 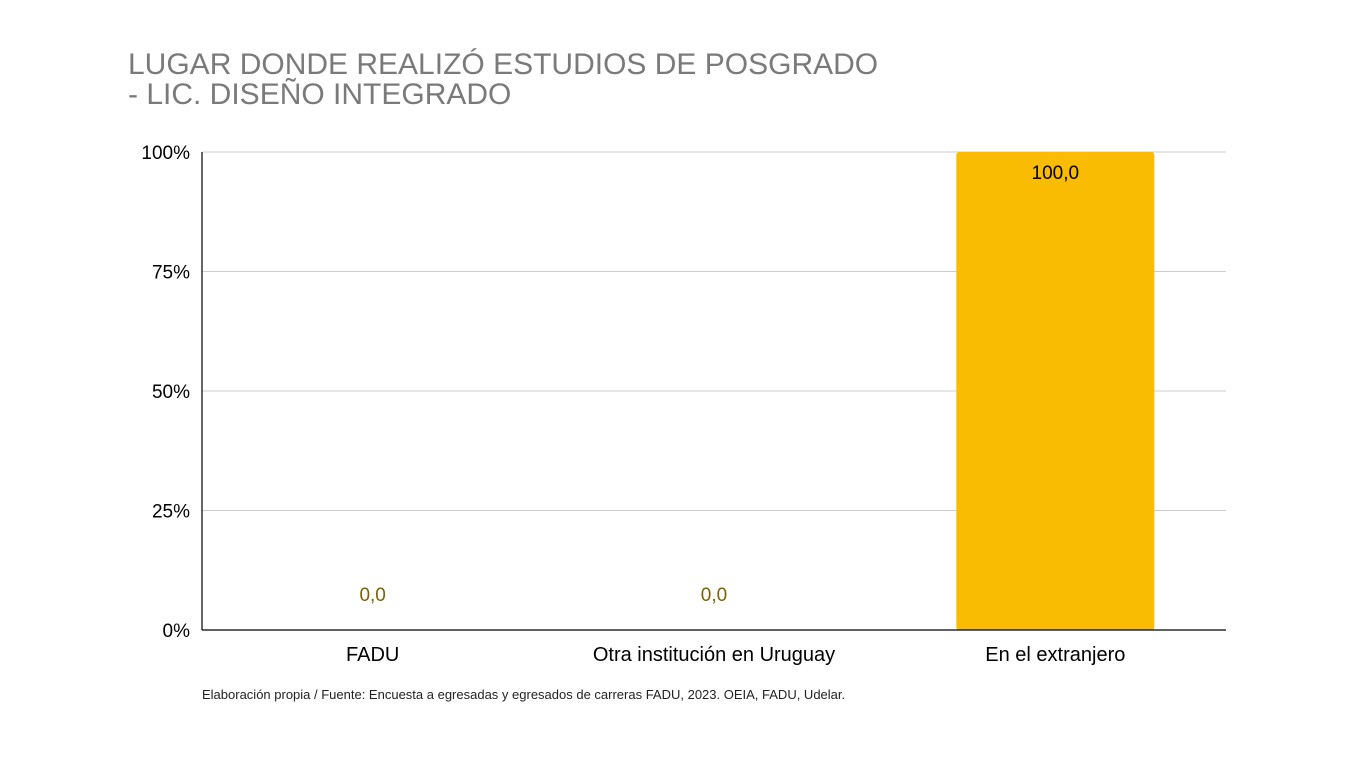 What do you see at coordinates (503, 64) in the screenshot?
I see `chart-title-line-1: LUGAR DONDE REALIZÓ ESTUDIOS DE POSGRADO` at bounding box center [503, 64].